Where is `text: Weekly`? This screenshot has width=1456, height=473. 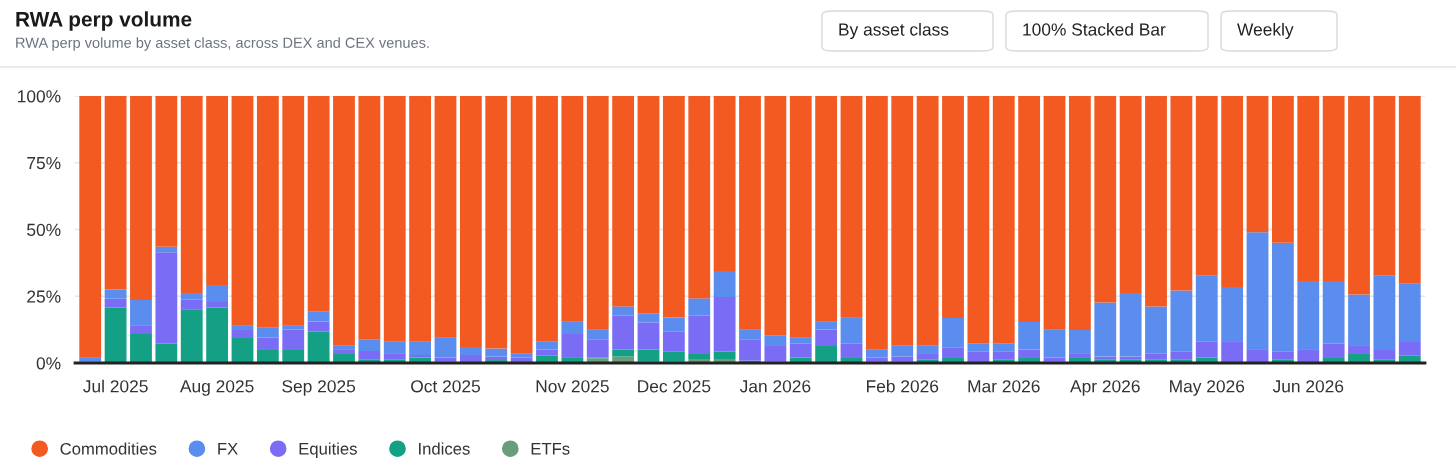
text: Weekly is located at coordinates (1265, 31).